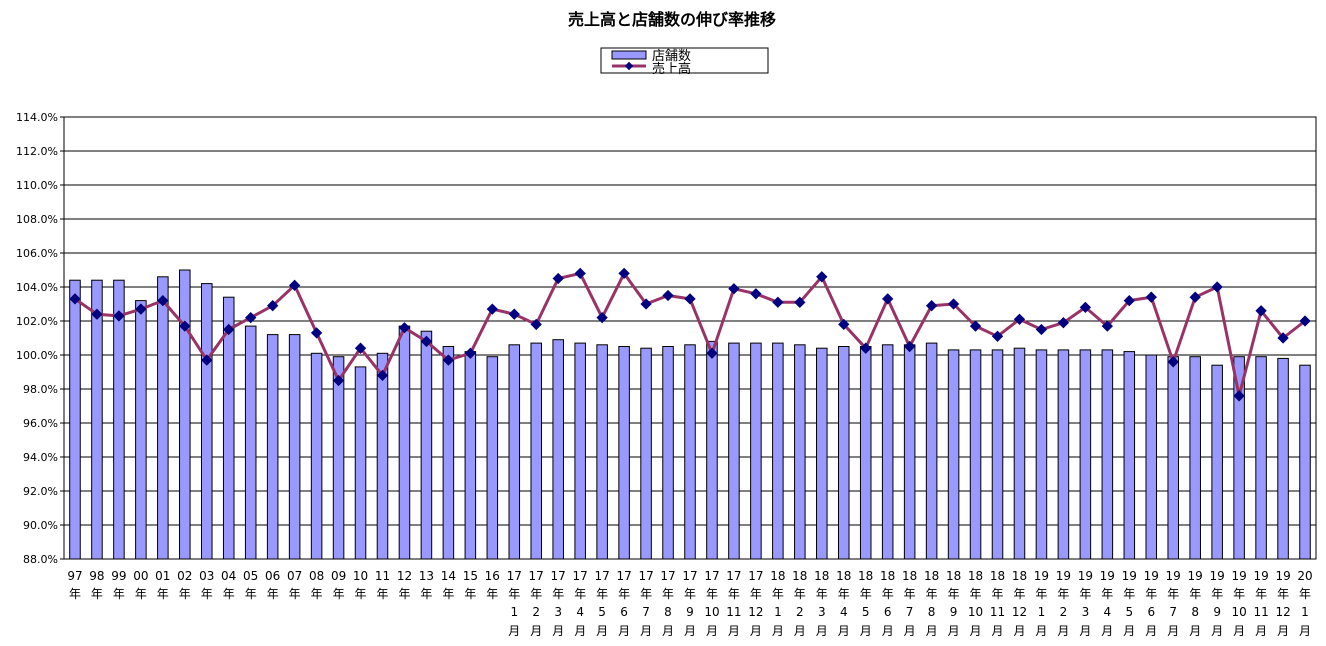  What do you see at coordinates (448, 576) in the screenshot?
I see `x-tick-label: 14` at bounding box center [448, 576].